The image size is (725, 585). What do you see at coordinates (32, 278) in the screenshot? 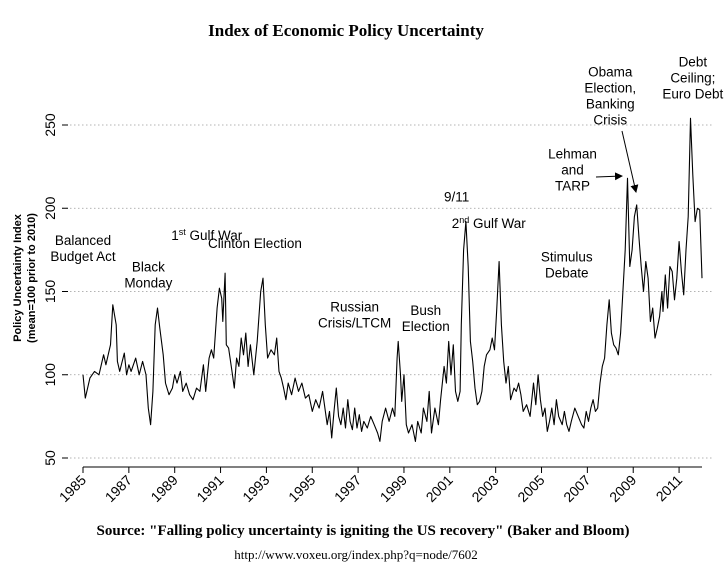
I see `y-axis-label-line-2: (mean=100 prior to 2010)` at bounding box center [32, 278].